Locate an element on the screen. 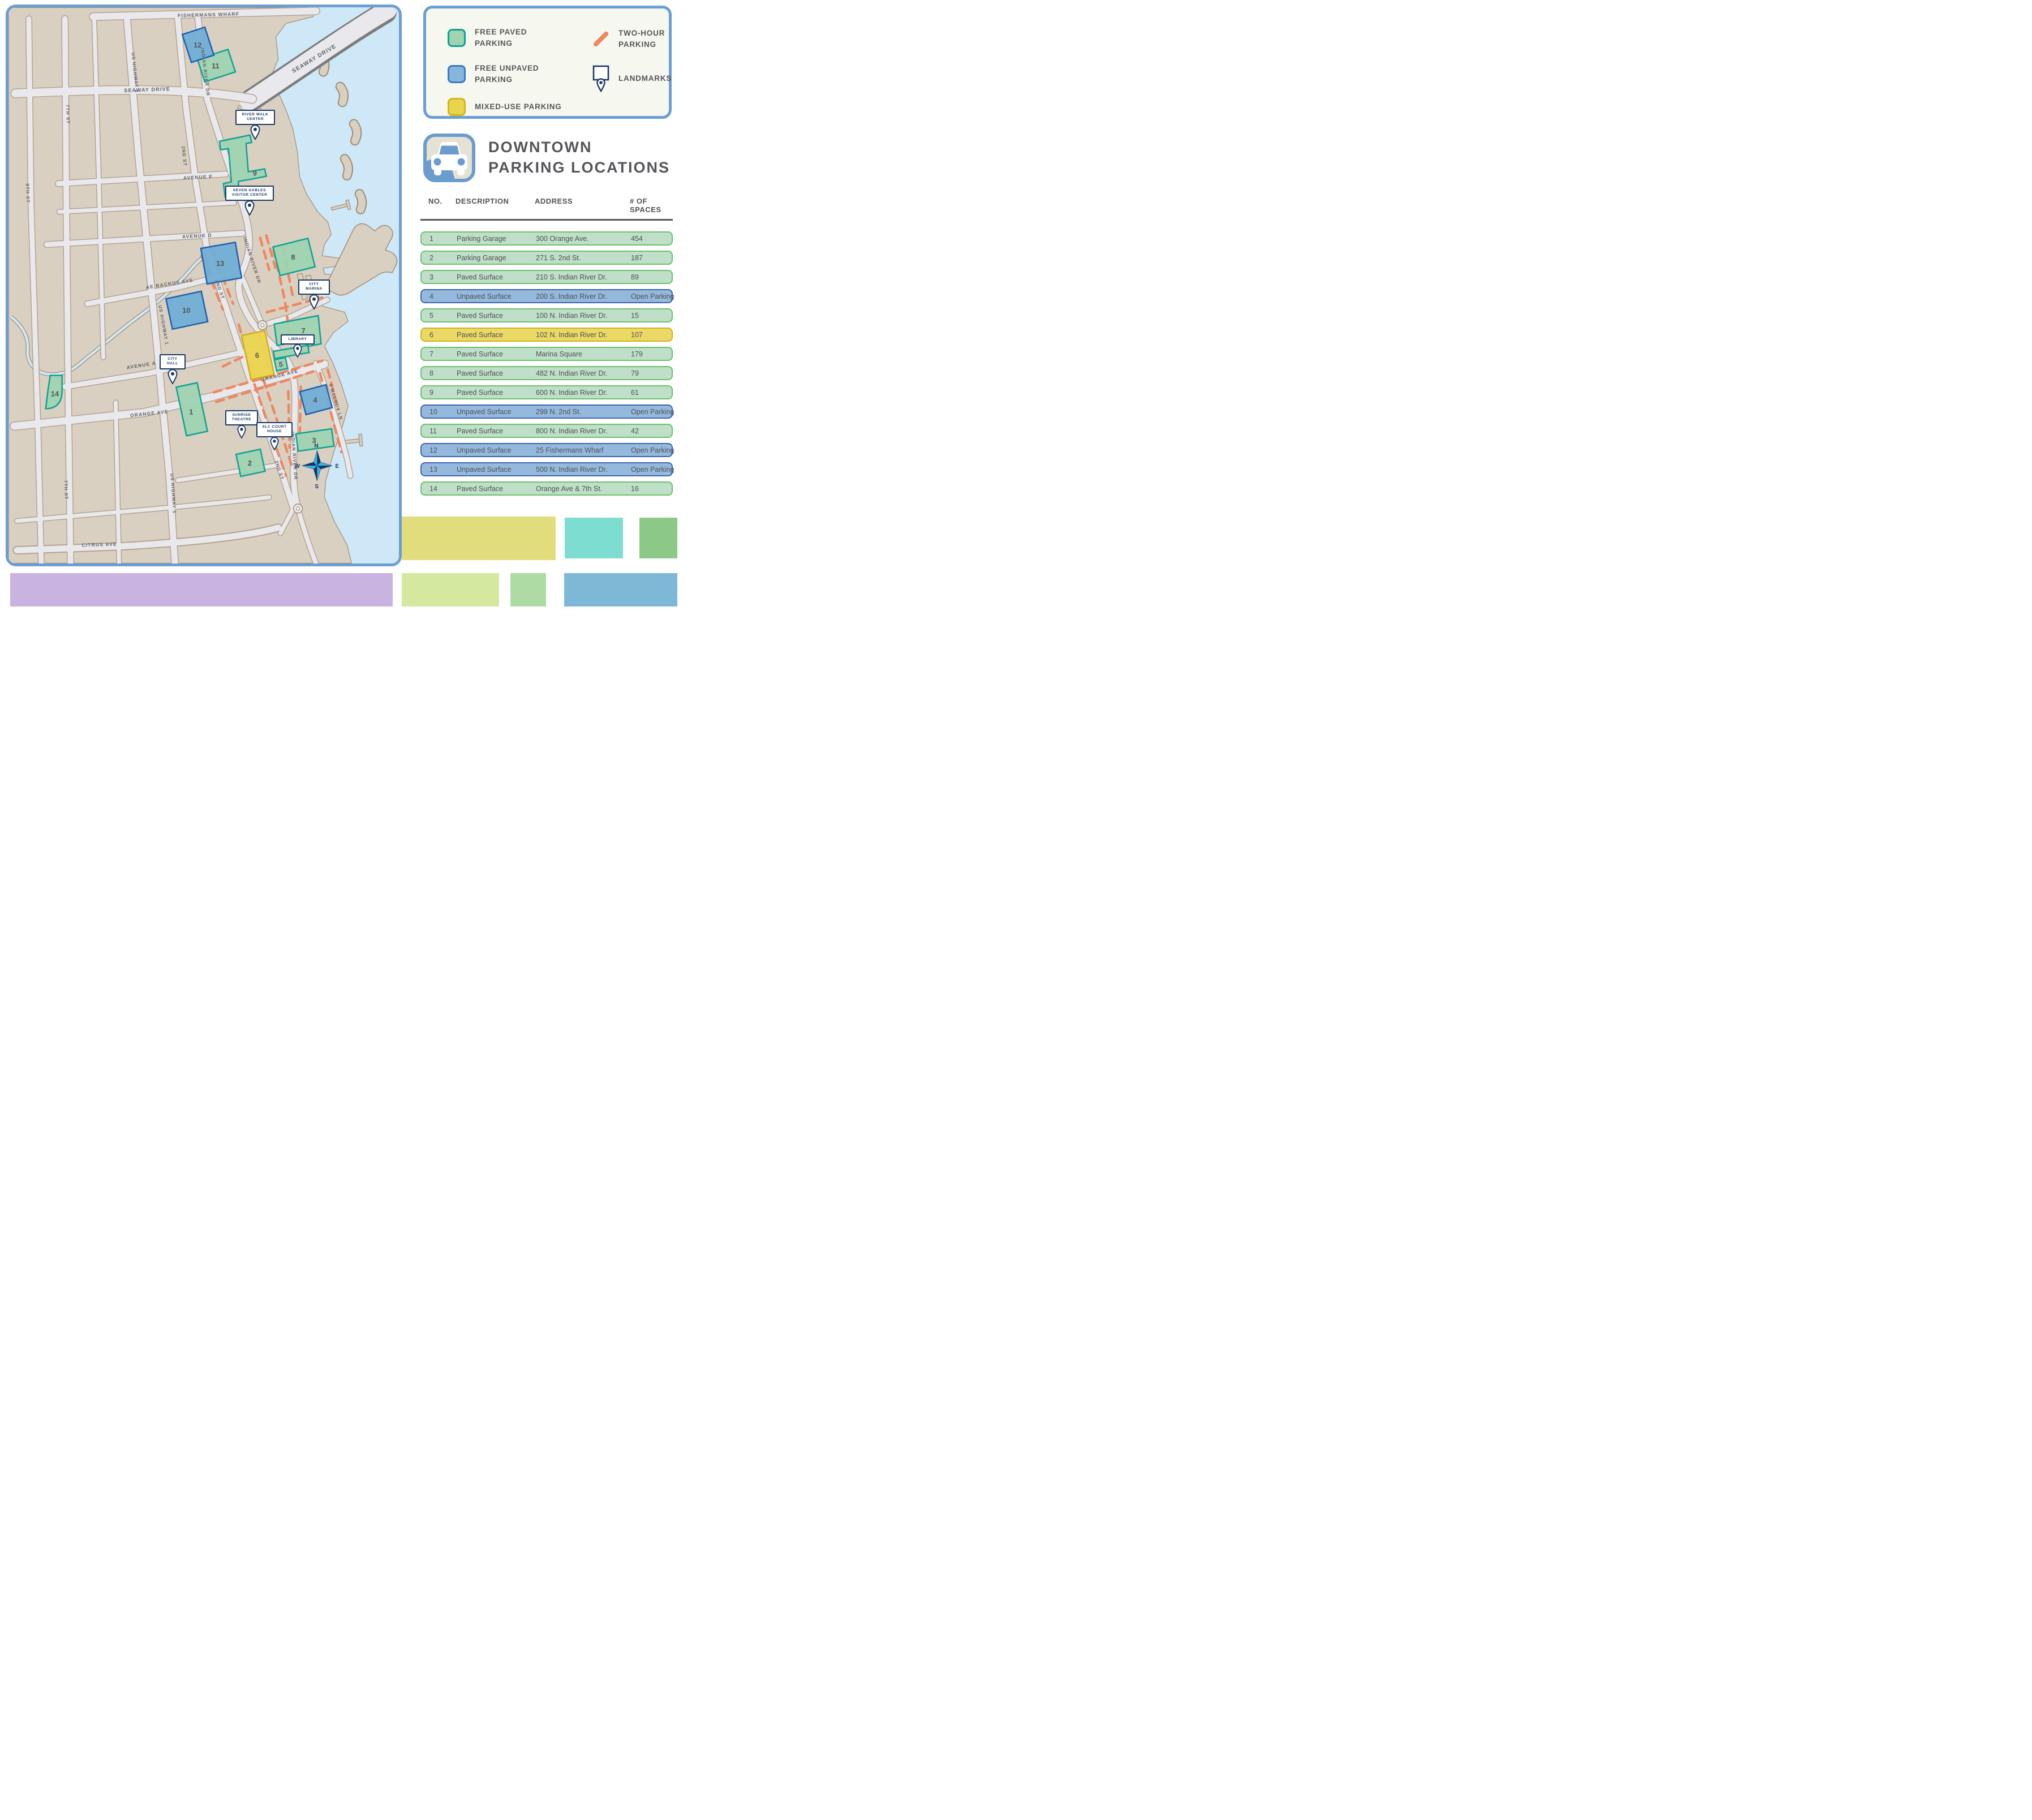 Image resolution: width=2032 pixels, height=1820 pixels. legend-label: FREE PAVED PARKING is located at coordinates (501, 38).